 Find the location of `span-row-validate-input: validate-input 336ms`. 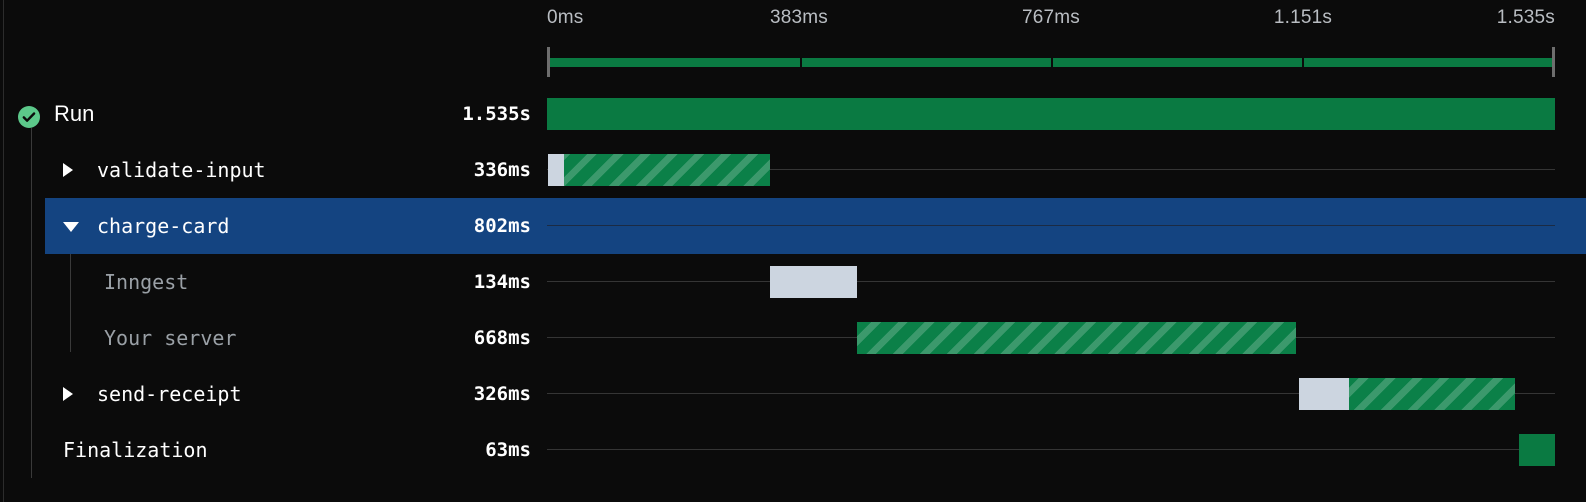

span-row-validate-input: validate-input 336ms is located at coordinates (793, 170).